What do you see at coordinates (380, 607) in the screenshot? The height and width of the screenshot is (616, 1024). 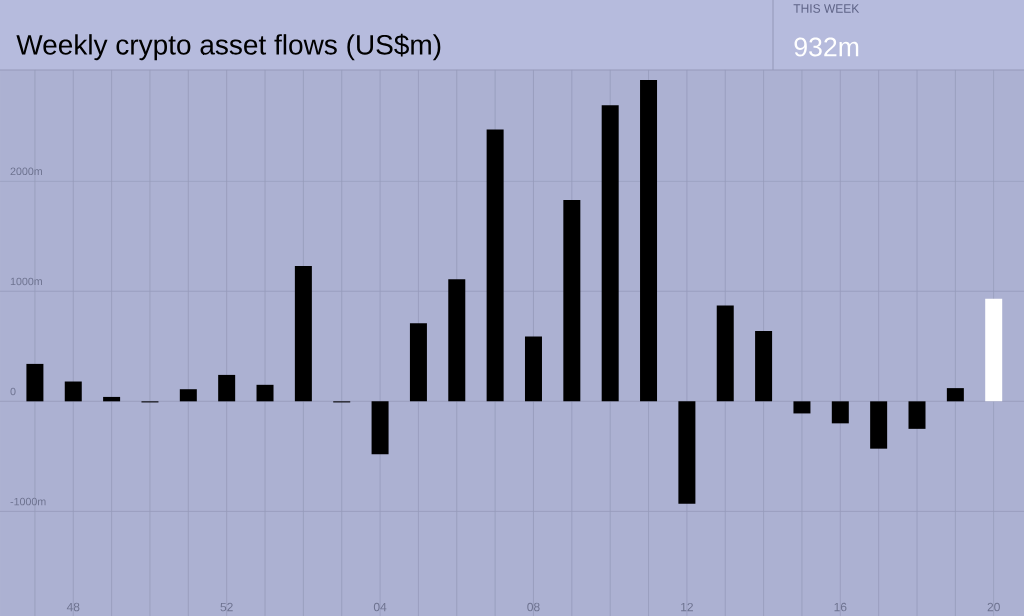 I see `x-tick-label: 04` at bounding box center [380, 607].